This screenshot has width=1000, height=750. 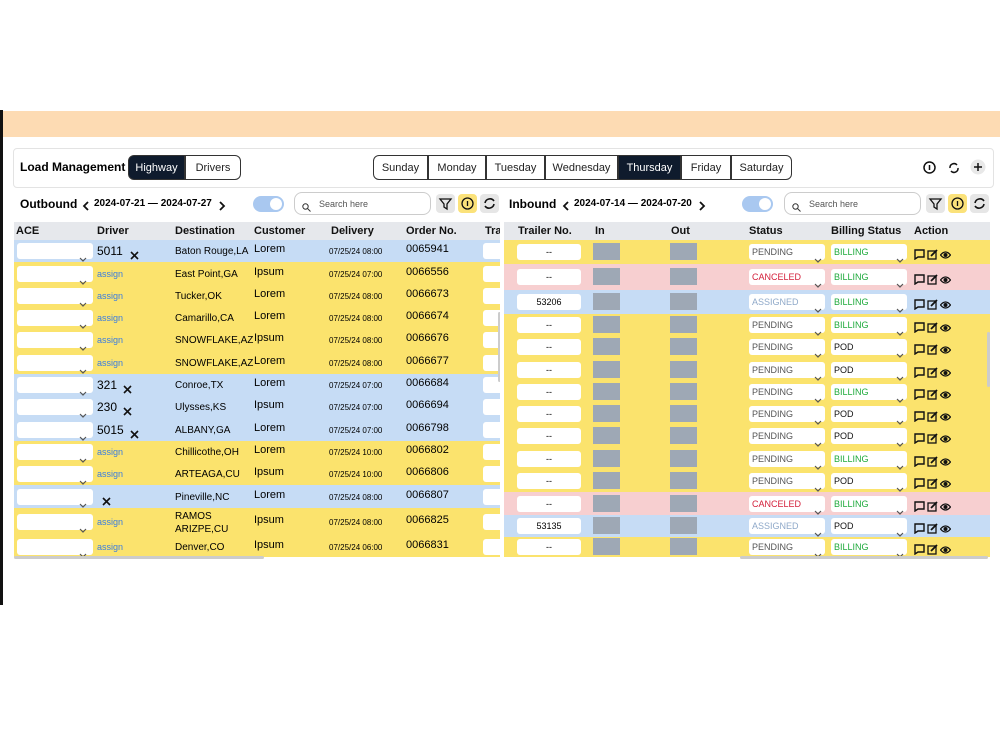 What do you see at coordinates (515, 167) in the screenshot?
I see `day-button: Tuesday` at bounding box center [515, 167].